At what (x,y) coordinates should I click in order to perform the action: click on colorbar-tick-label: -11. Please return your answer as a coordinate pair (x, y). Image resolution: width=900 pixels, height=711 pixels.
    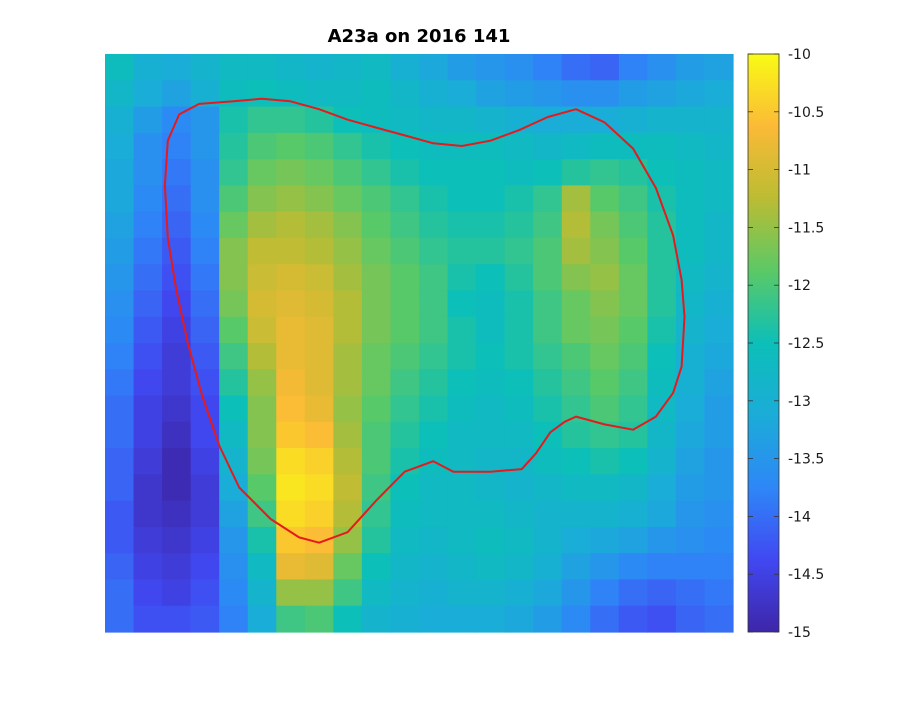
    Looking at the image, I should click on (799, 171).